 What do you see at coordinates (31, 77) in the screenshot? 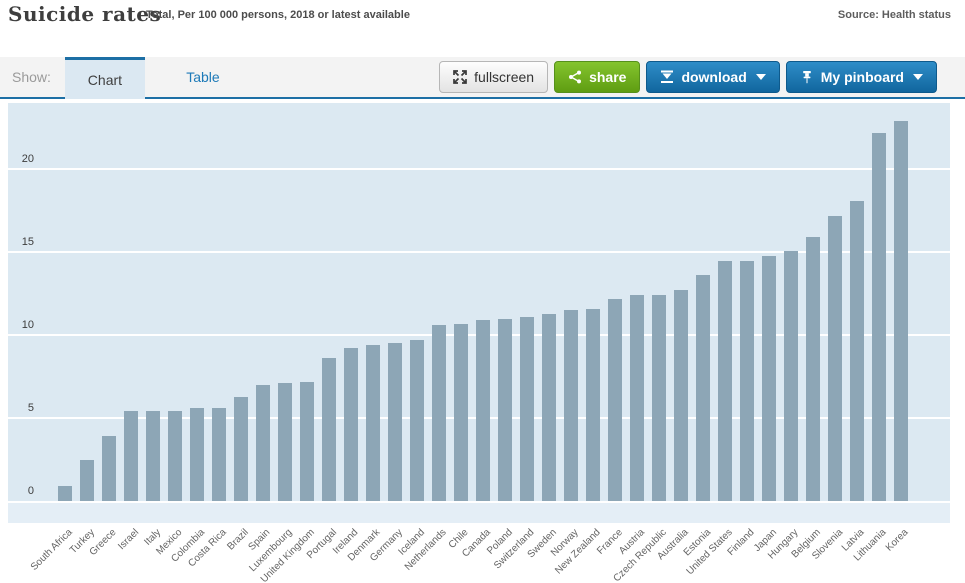
I see `show-label: Show:` at bounding box center [31, 77].